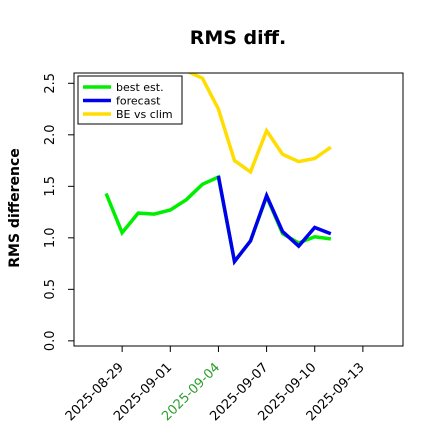  Describe the element at coordinates (138, 101) in the screenshot. I see `legend-label: forecast` at that location.